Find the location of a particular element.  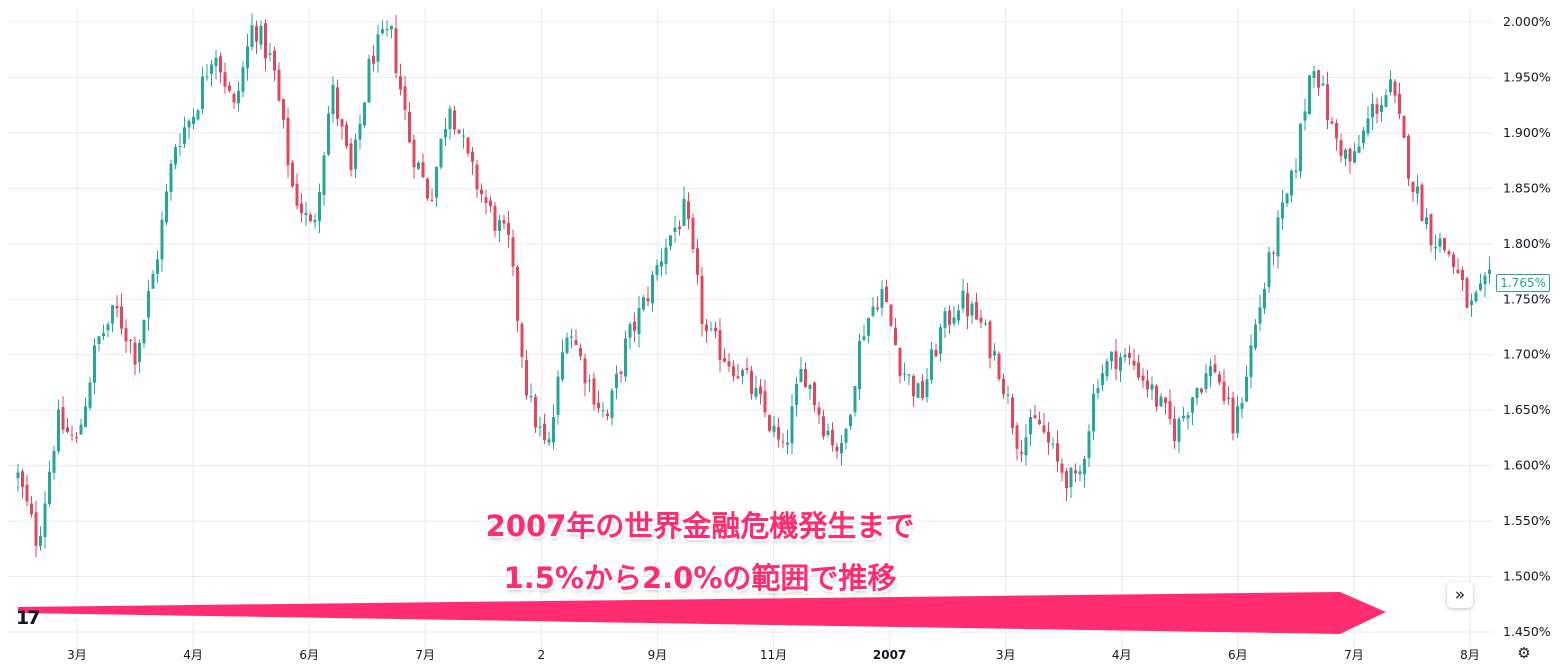

x-axis: 3月 4月 6月 7月 2 9月 11月 2007 3月 4月 6月 7月 8月 is located at coordinates (773, 655).